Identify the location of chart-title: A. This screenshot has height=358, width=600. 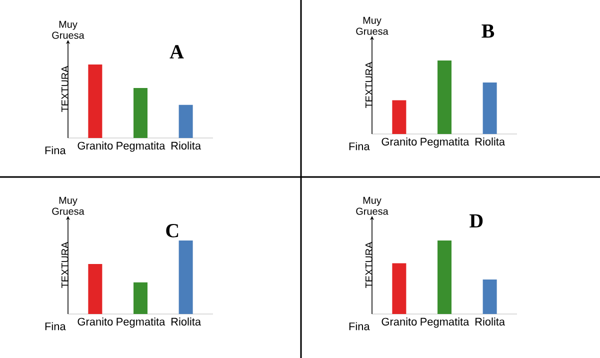
(177, 51).